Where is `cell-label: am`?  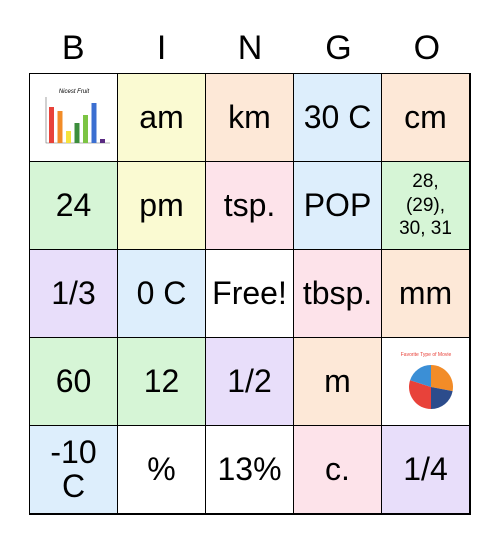
cell-label: am is located at coordinates (161, 116).